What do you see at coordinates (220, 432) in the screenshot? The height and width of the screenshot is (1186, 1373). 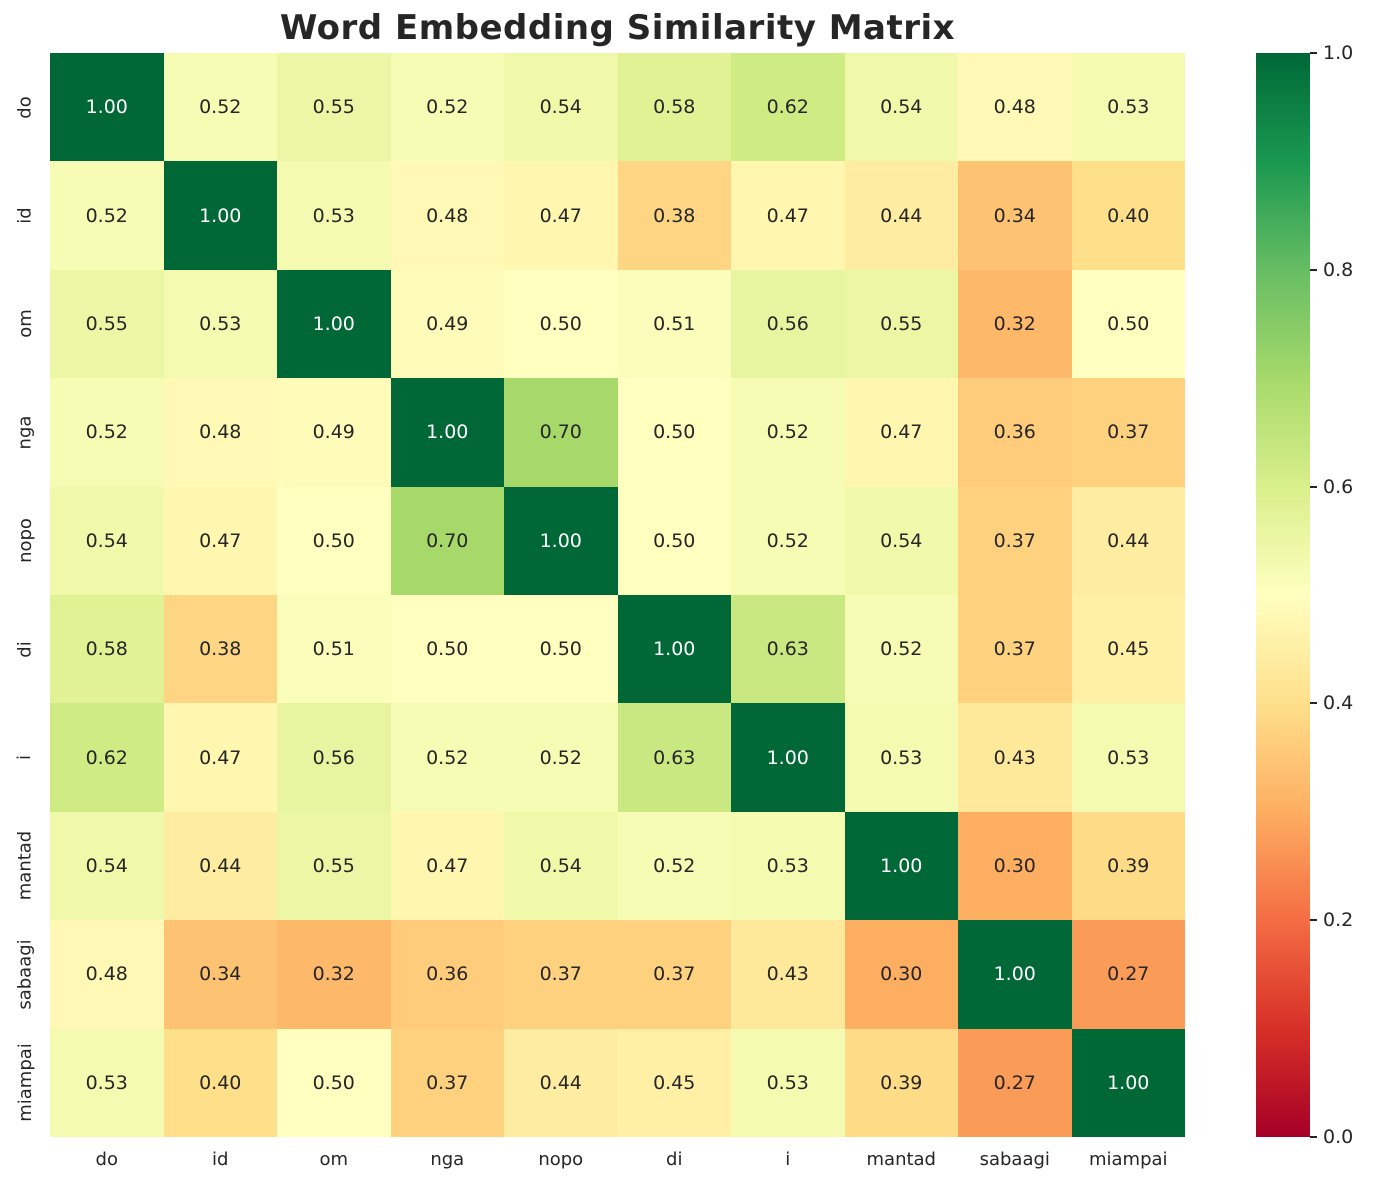 I see `heatmap-cell: 0.48` at bounding box center [220, 432].